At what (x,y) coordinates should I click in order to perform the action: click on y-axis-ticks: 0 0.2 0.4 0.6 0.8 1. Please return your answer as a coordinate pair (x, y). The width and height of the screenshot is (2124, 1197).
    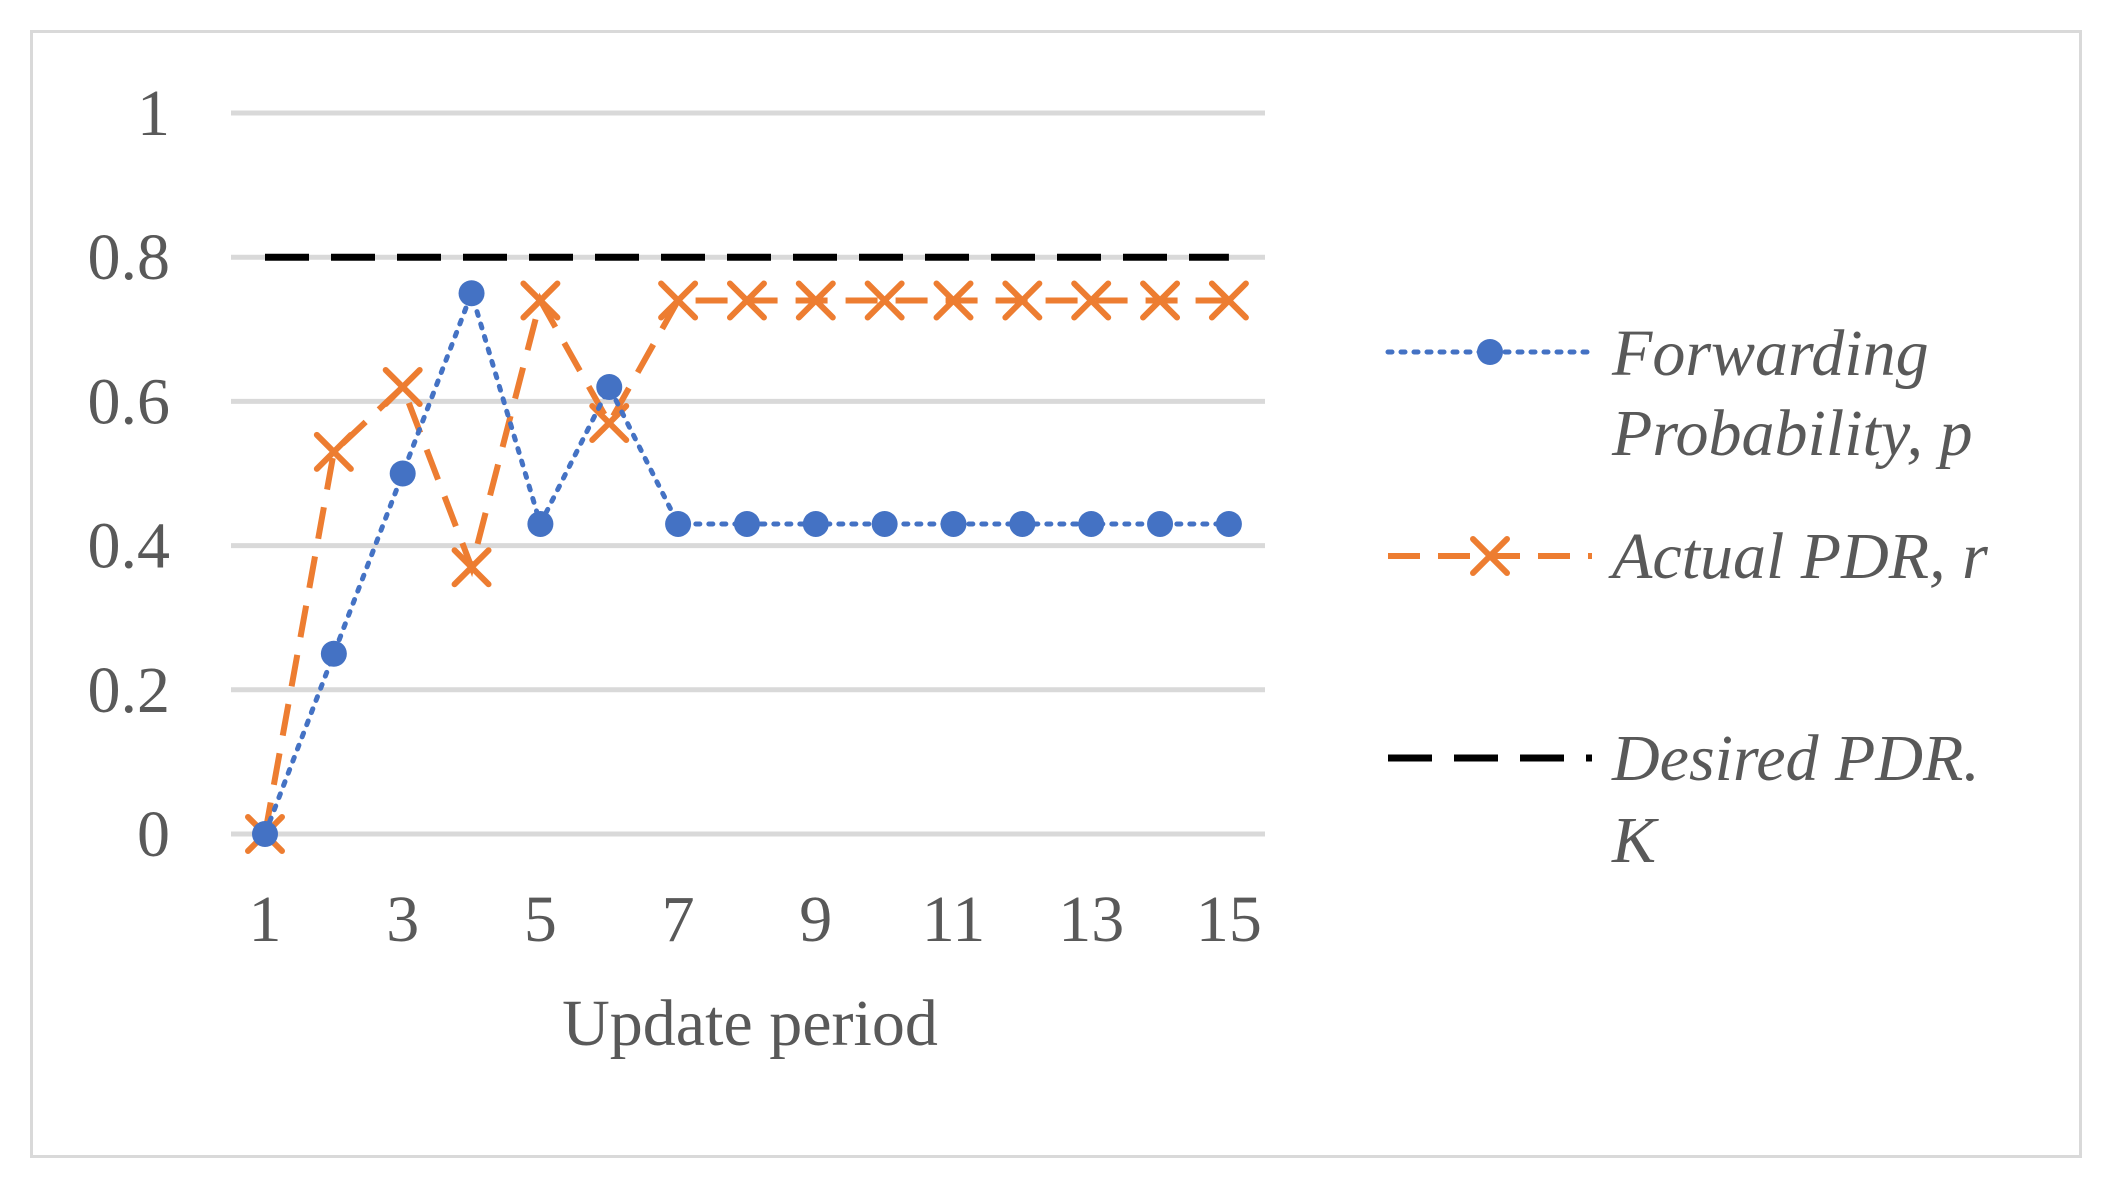
    Looking at the image, I should click on (129, 474).